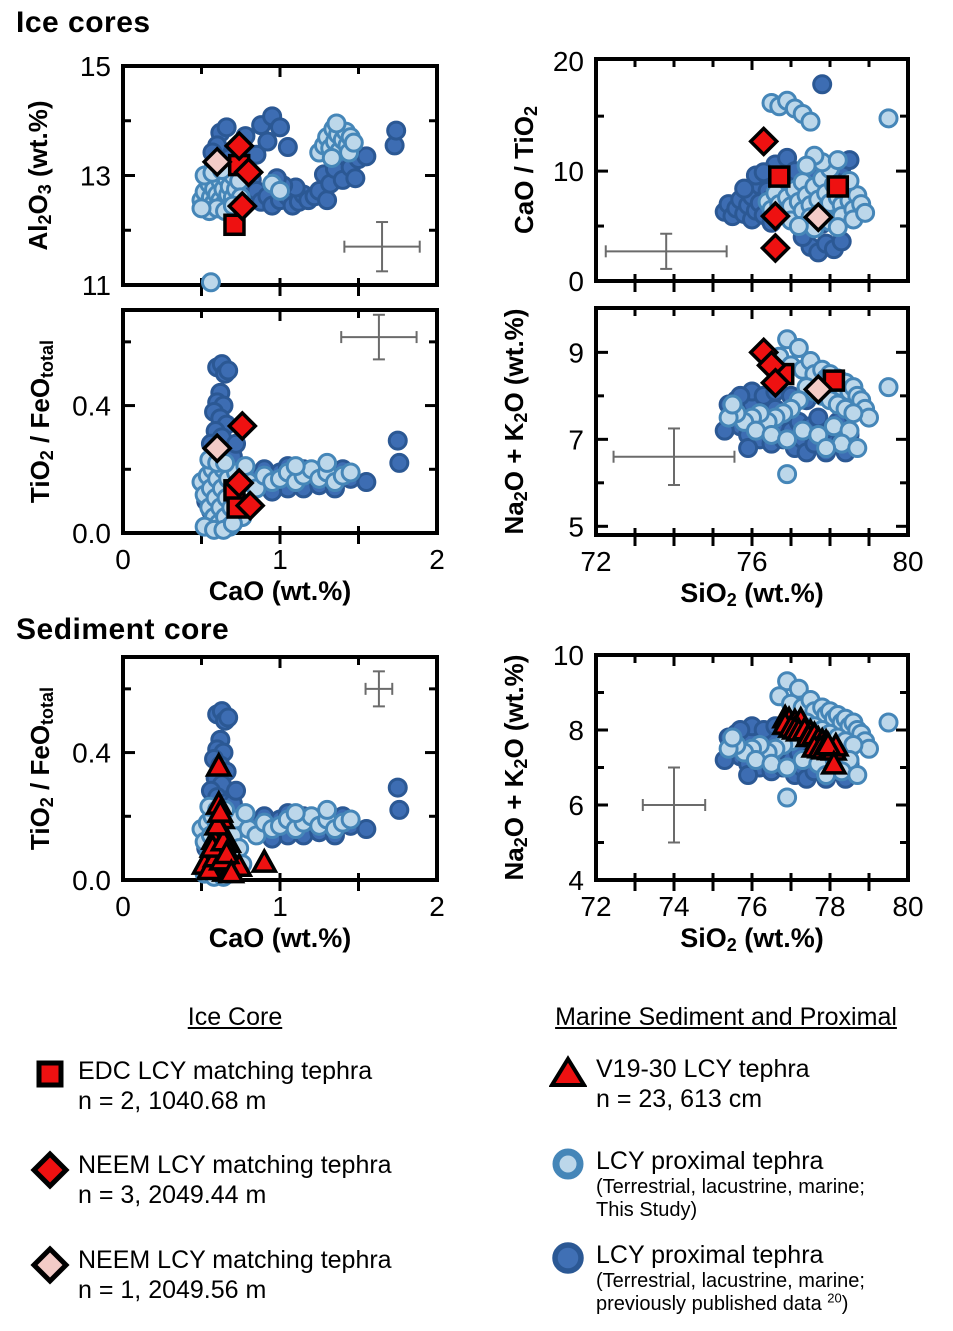  What do you see at coordinates (726, 1017) in the screenshot?
I see `legend-header-marine: Marine Sediment and Proximal` at bounding box center [726, 1017].